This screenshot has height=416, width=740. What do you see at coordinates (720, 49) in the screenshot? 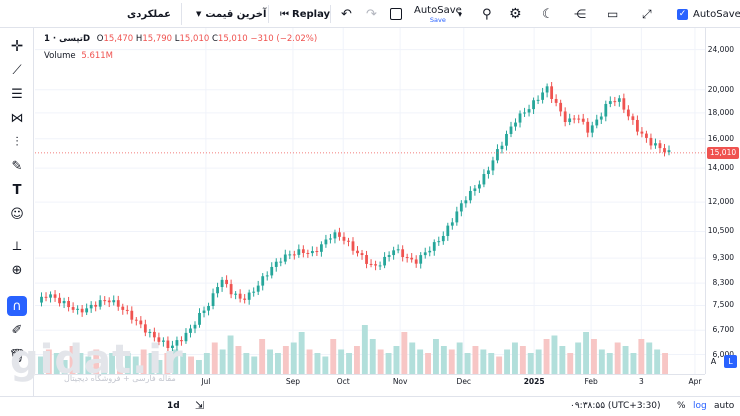
I see `price-tick-label: 24,000` at bounding box center [720, 49].